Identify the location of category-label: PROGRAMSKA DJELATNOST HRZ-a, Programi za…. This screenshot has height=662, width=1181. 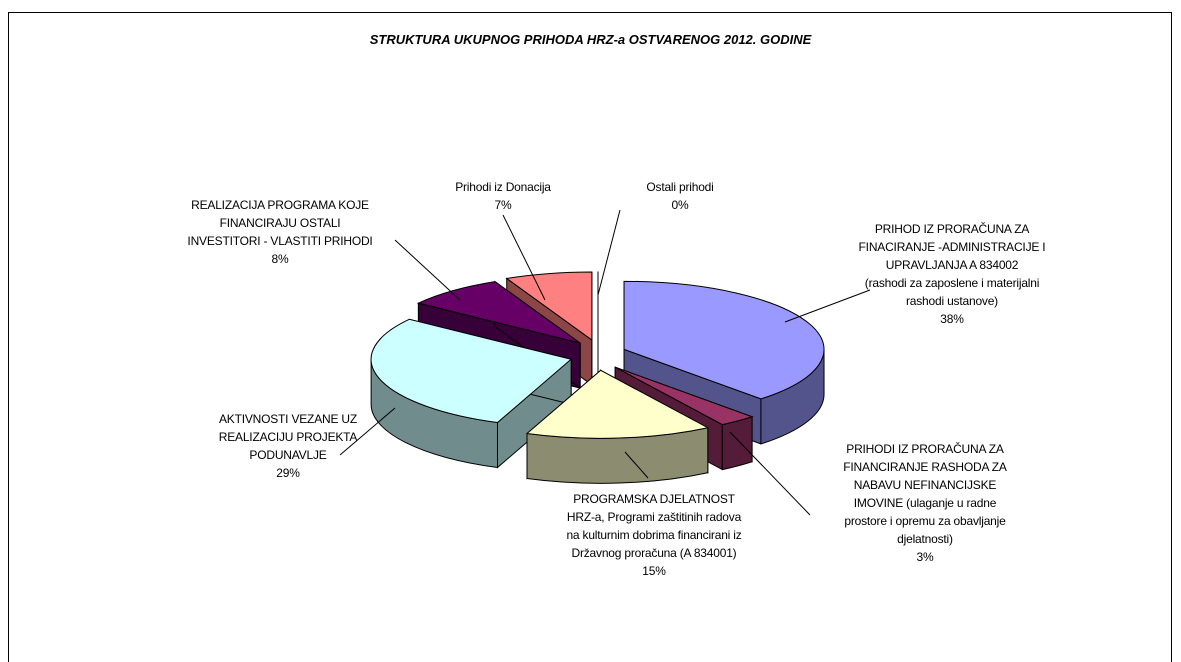
(654, 526).